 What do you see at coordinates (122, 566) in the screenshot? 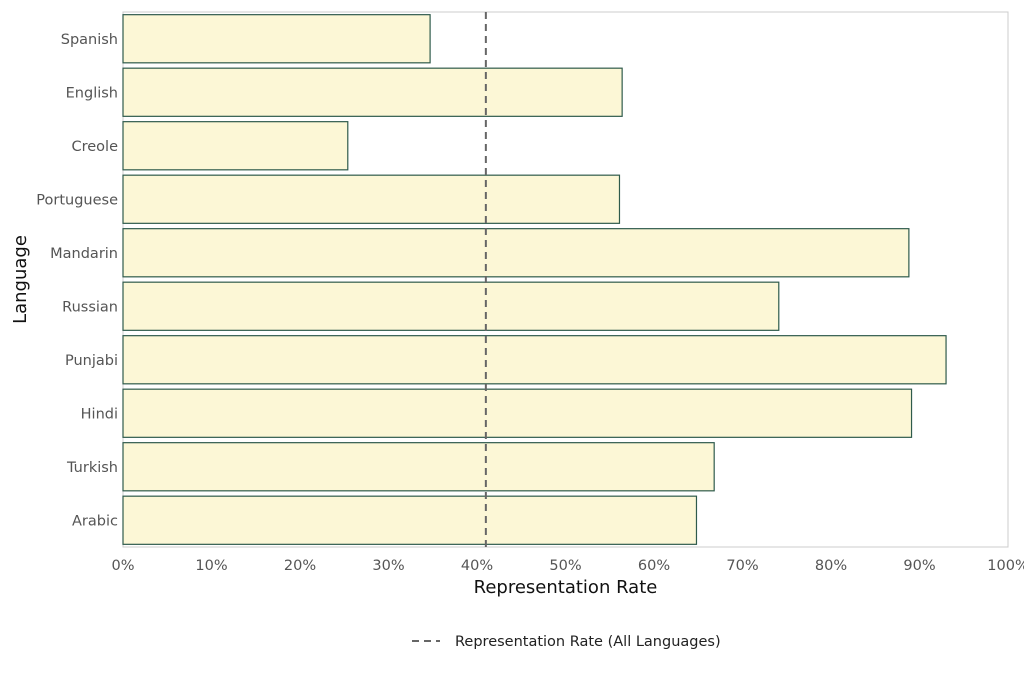
I see `x-tick-label: 0%` at bounding box center [122, 566].